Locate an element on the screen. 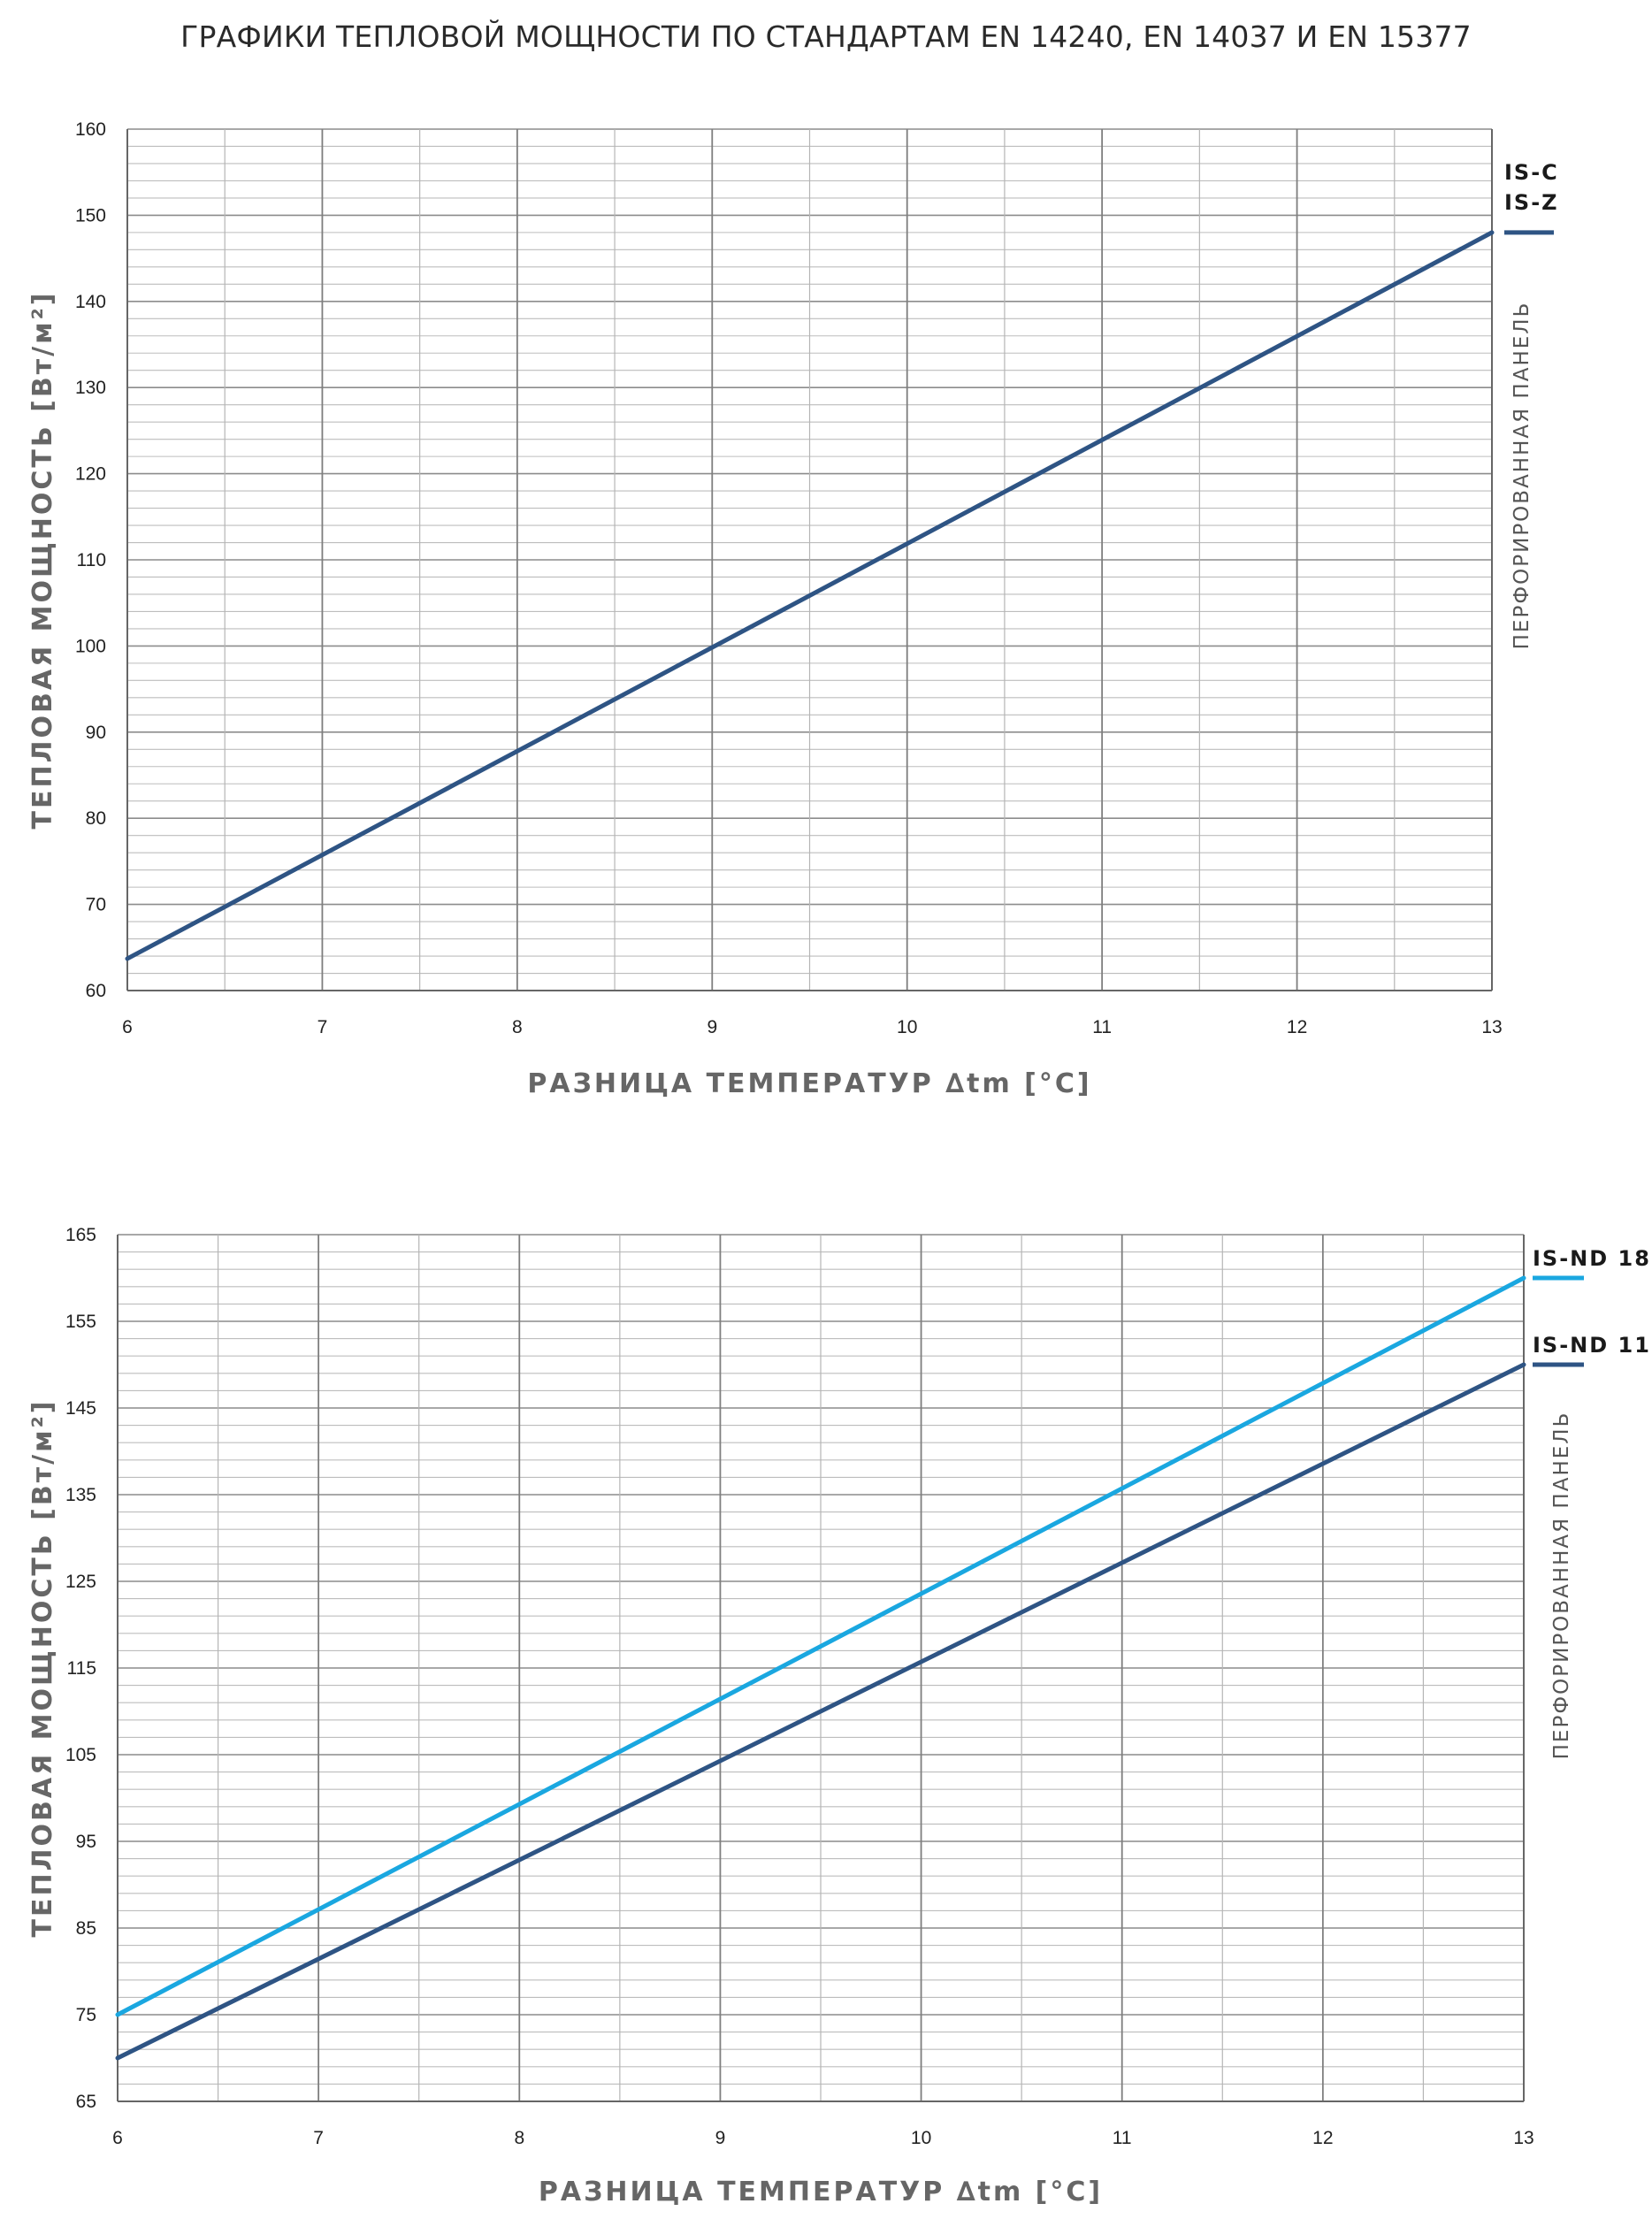 Image resolution: width=1652 pixels, height=2219 pixels. y-tick-label: 110 is located at coordinates (91, 560).